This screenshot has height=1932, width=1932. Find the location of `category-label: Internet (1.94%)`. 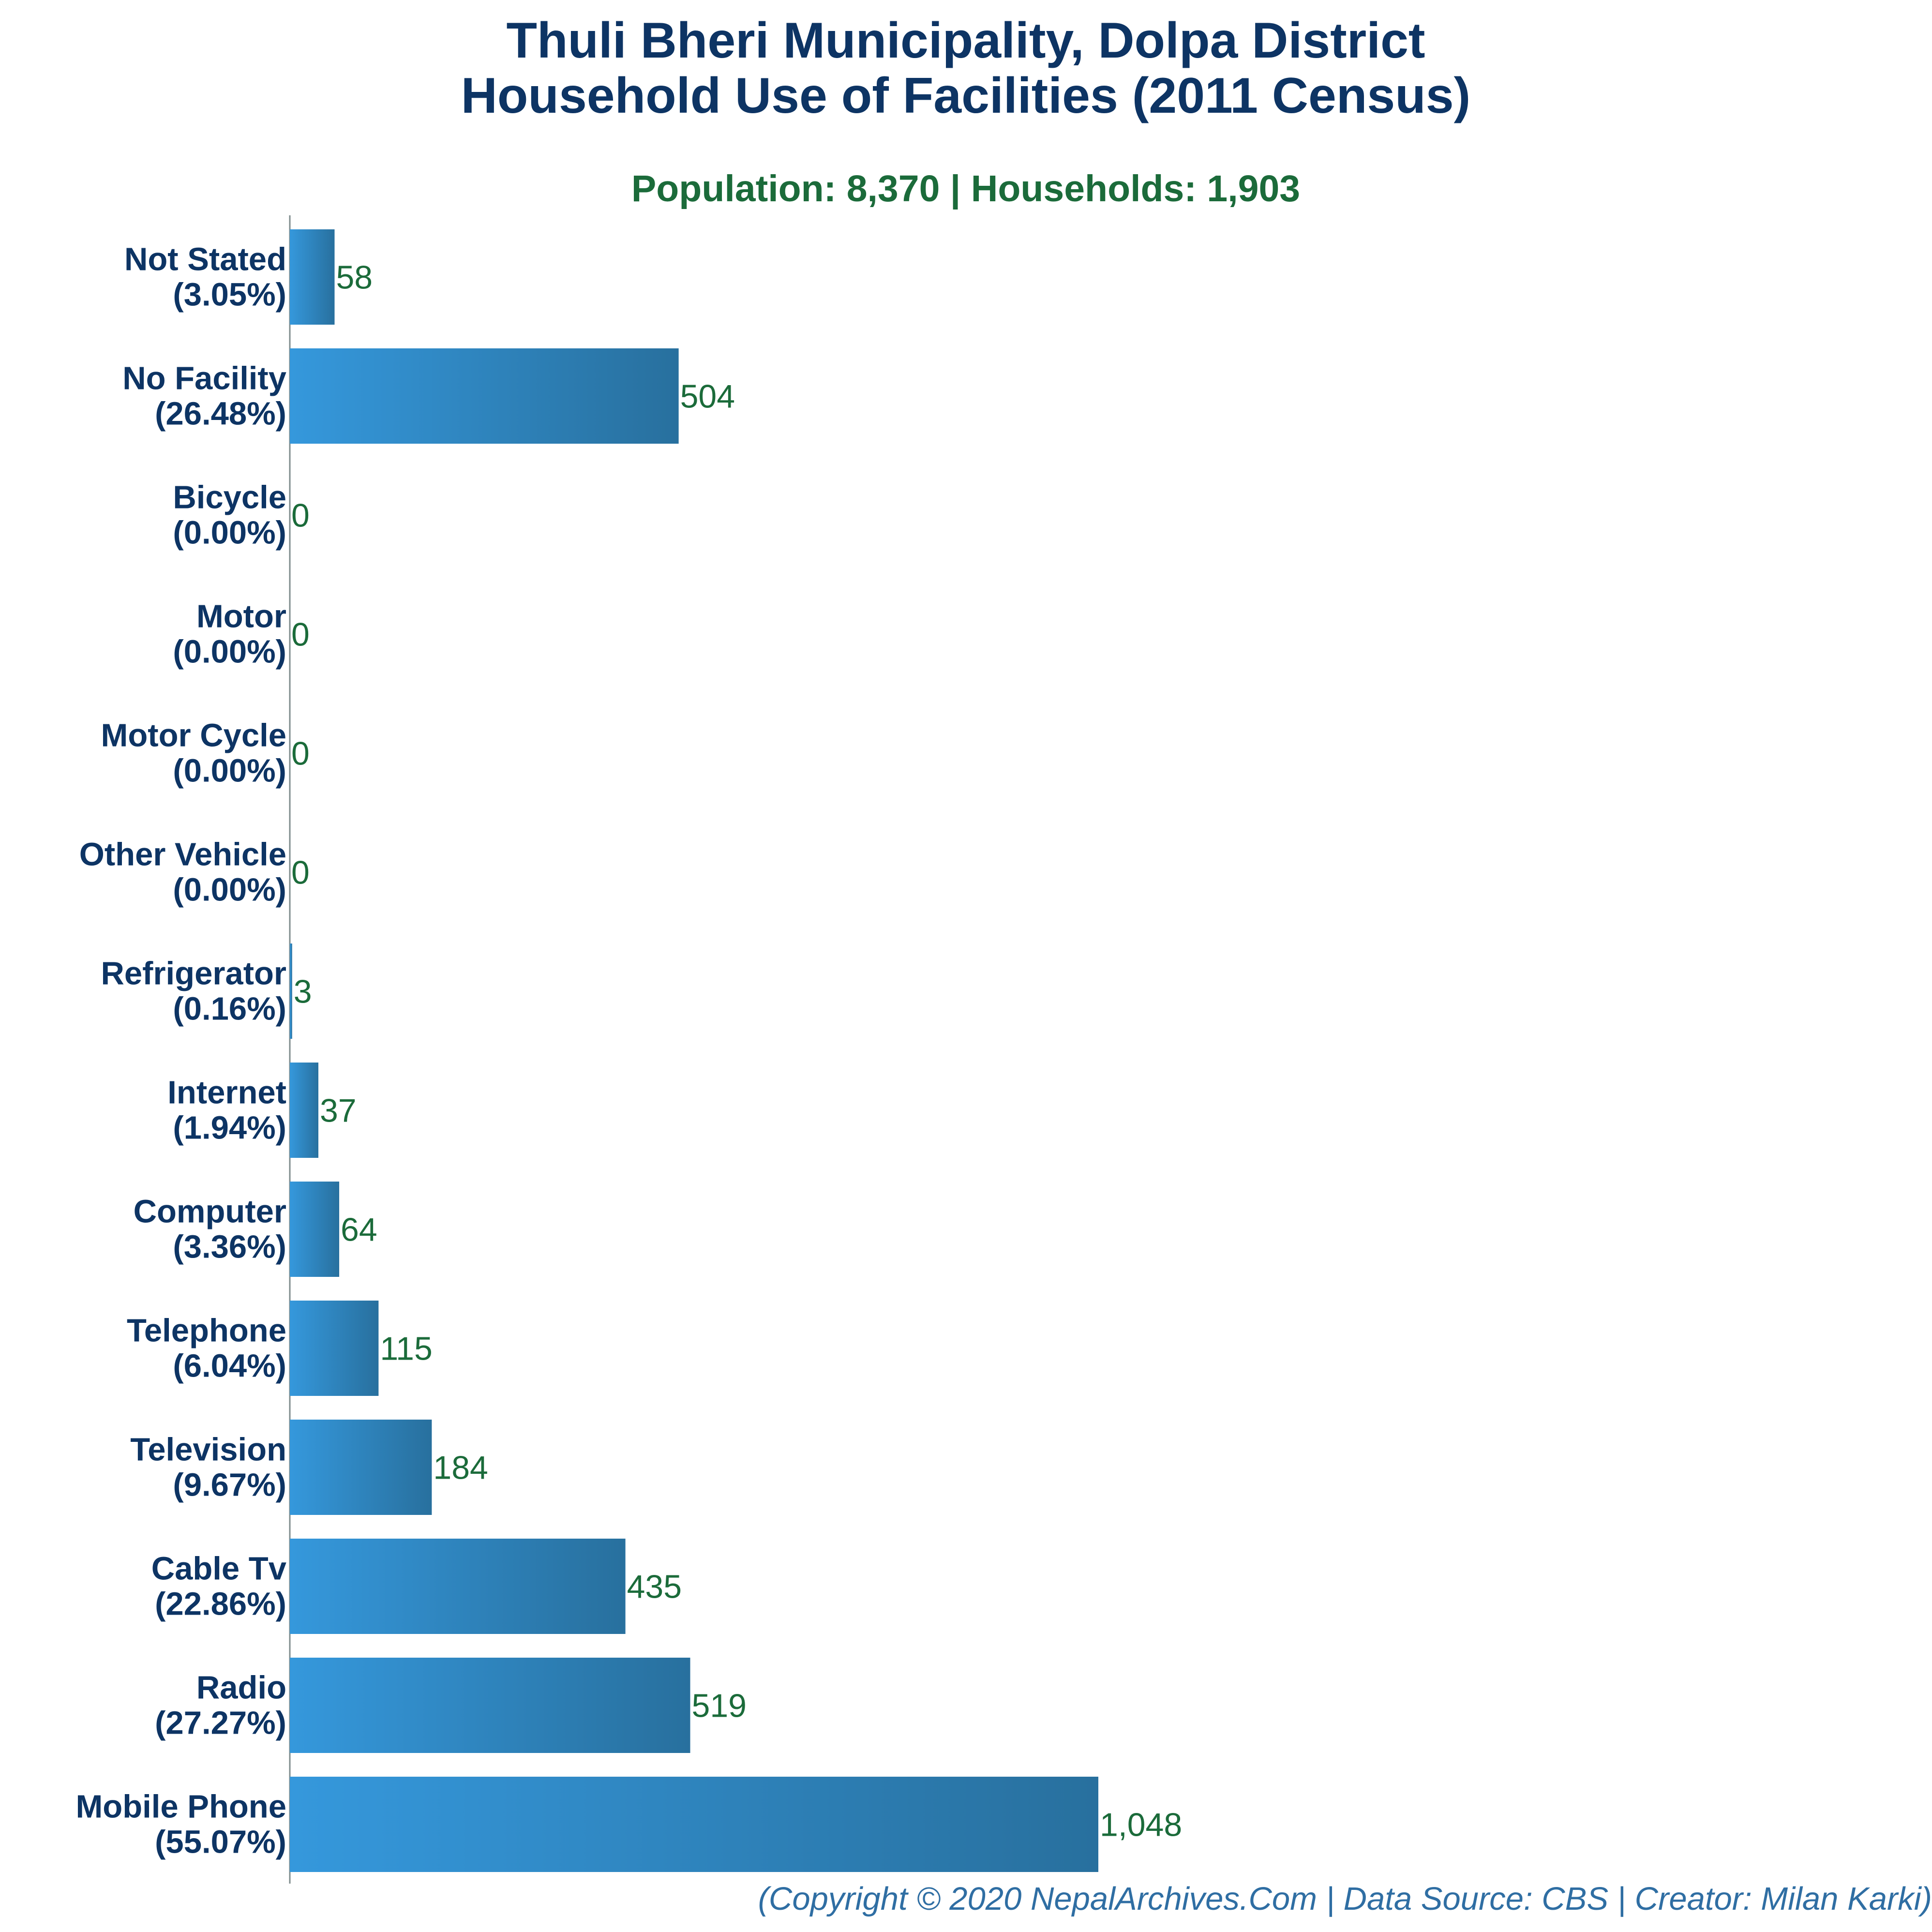

category-label: Internet (1.94%) is located at coordinates (226, 1110).